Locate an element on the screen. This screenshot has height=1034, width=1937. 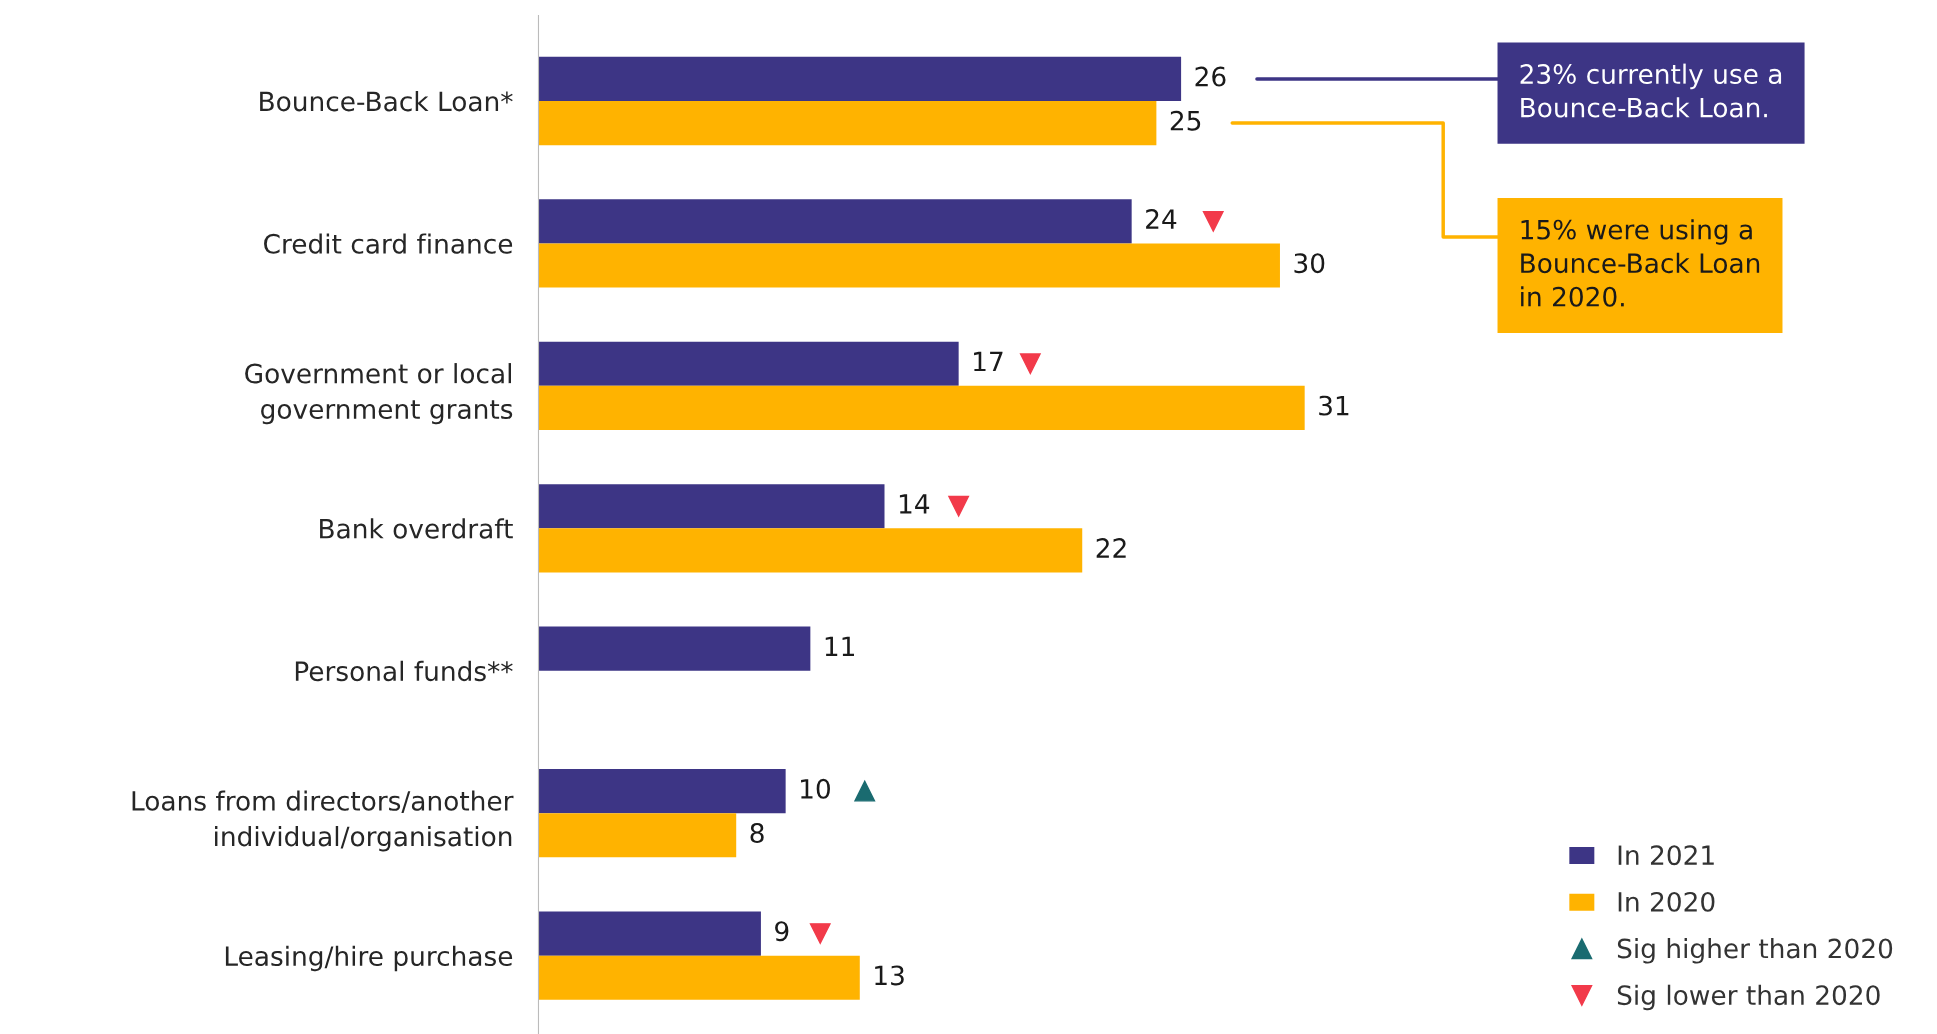
data-label: 17 is located at coordinates (988, 361).